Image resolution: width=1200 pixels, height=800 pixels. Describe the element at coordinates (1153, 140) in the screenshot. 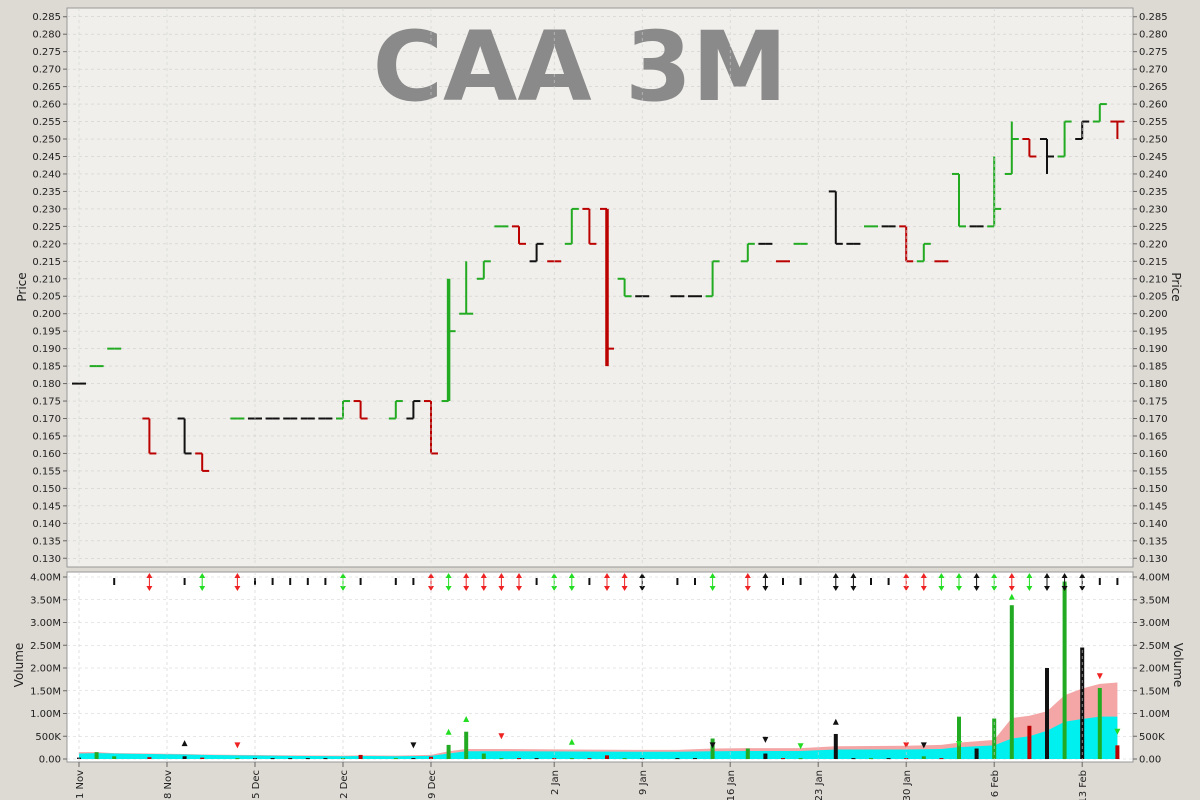

I see `price-tick-label: 0.250` at that location.